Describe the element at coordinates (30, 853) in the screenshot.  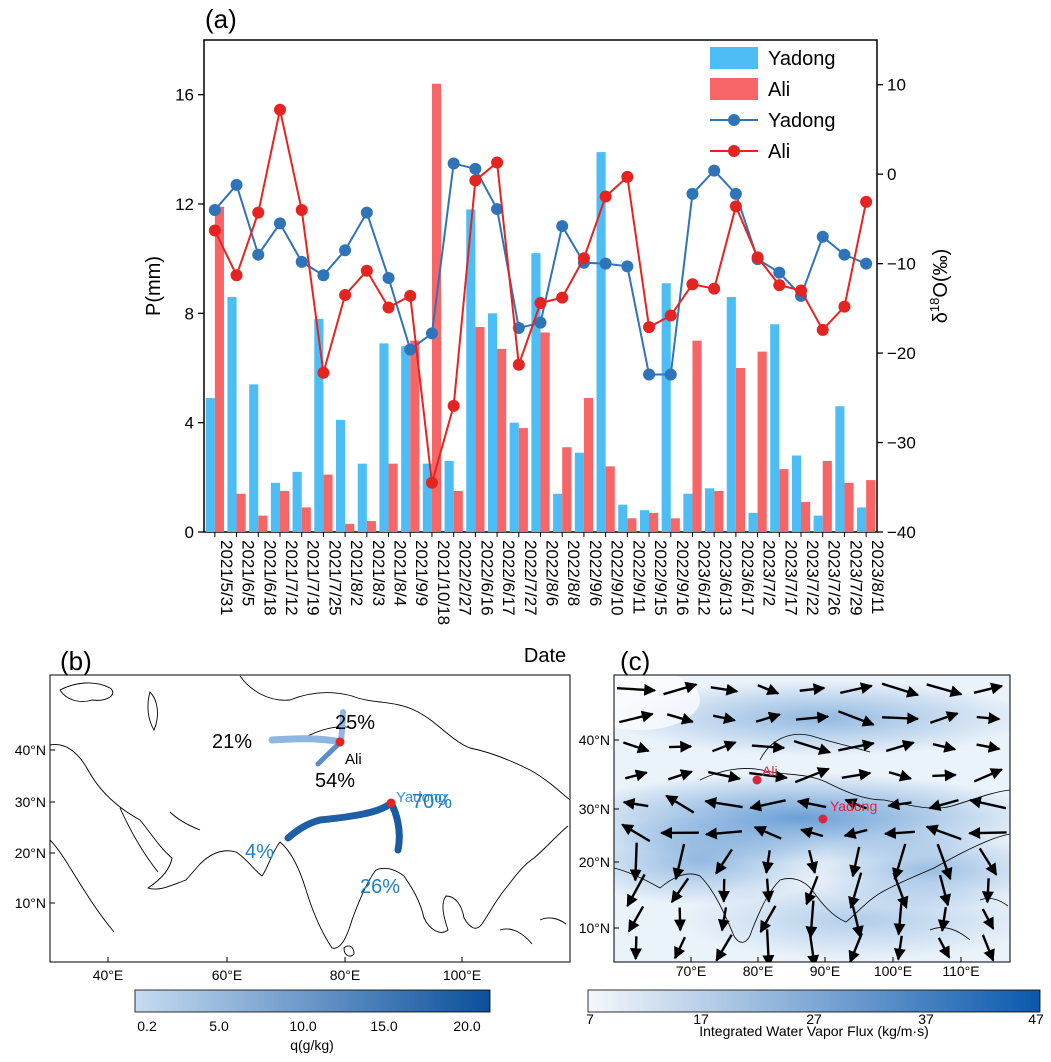
I see `lat-label-b-1: 20°N` at that location.